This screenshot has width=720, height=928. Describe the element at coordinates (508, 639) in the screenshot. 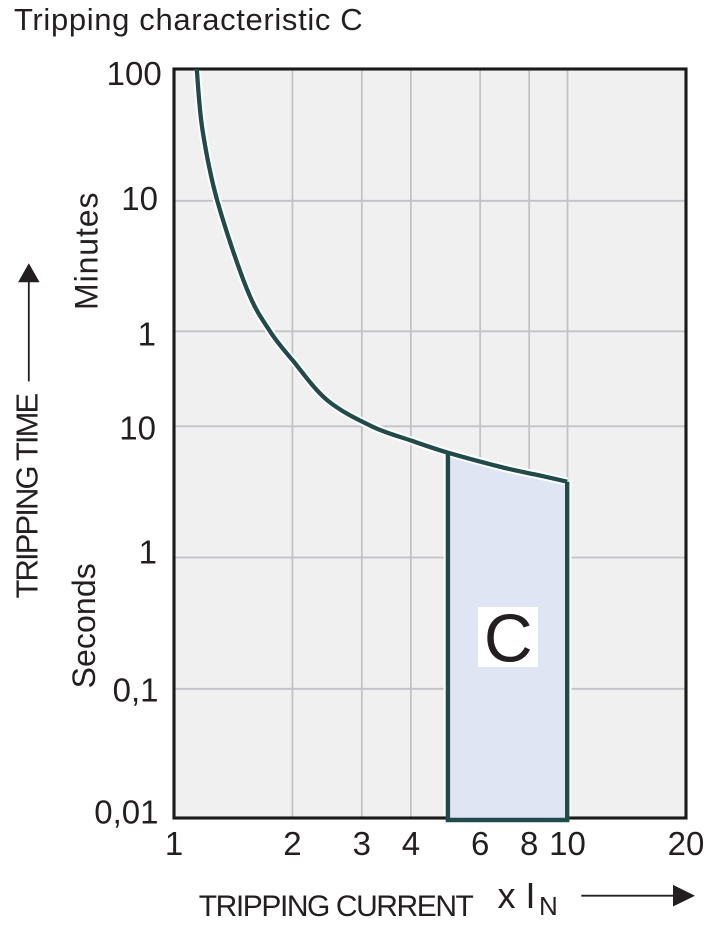

I see `svg-text: C` at that location.